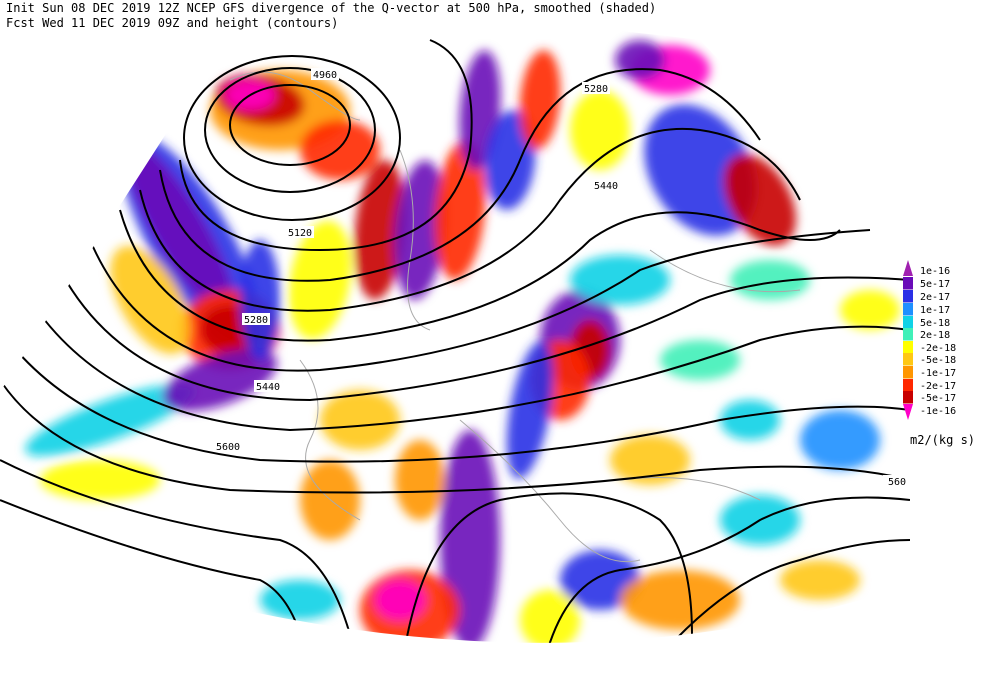 The height and width of the screenshot is (680, 1000). Describe the element at coordinates (935, 284) in the screenshot. I see `legend-label: 5e-17` at that location.